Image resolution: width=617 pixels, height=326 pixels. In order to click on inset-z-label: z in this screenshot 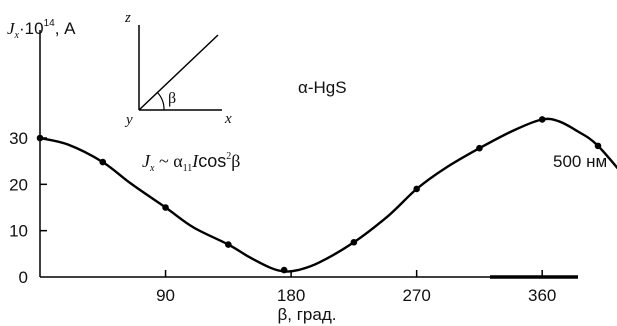, I will do `click(127, 18)`.